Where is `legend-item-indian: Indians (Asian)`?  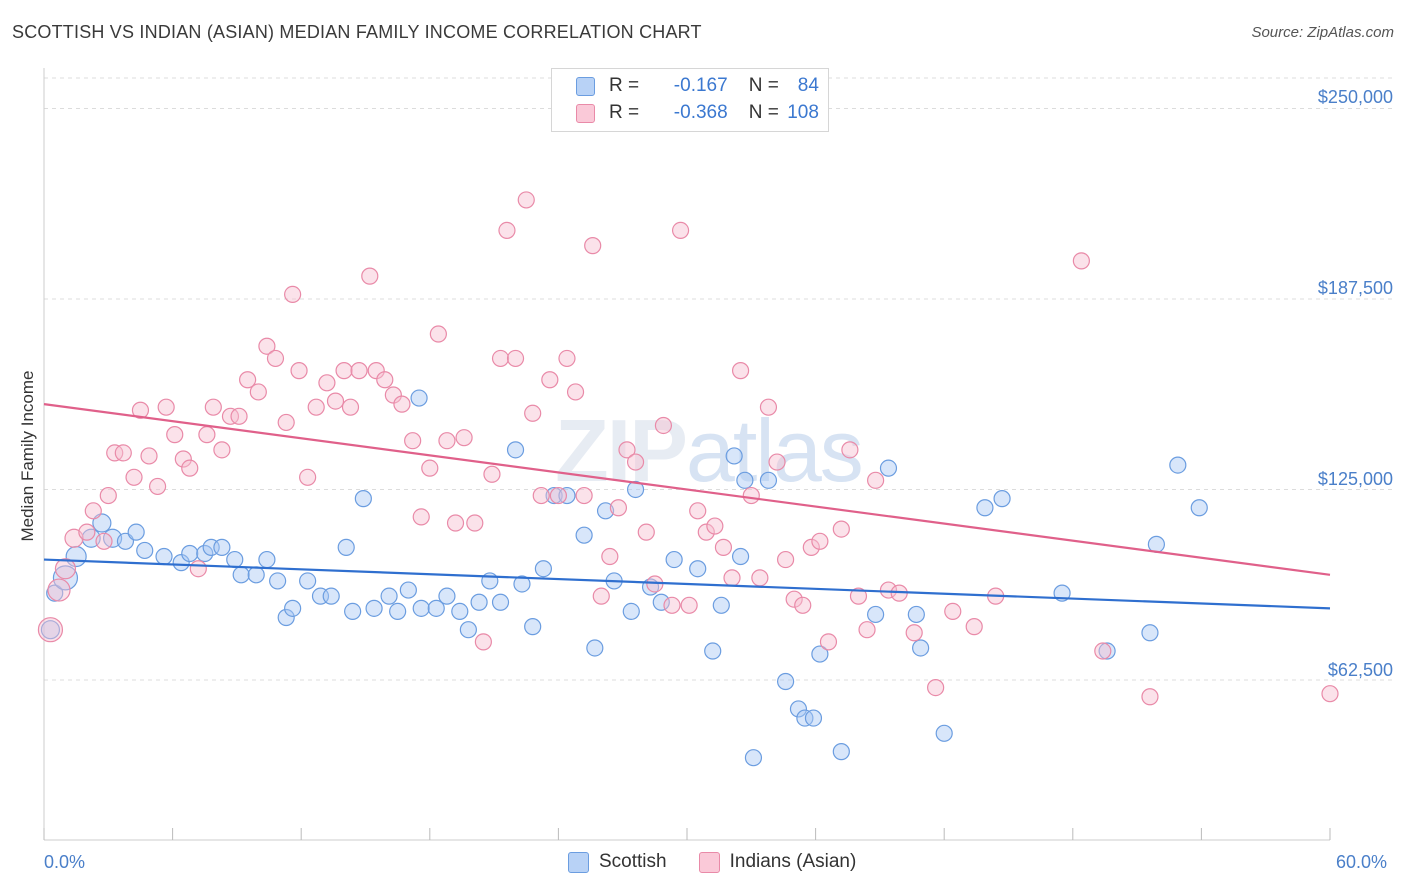
legend-item-indian: Indians (Asian) is located at coordinates (777, 862).